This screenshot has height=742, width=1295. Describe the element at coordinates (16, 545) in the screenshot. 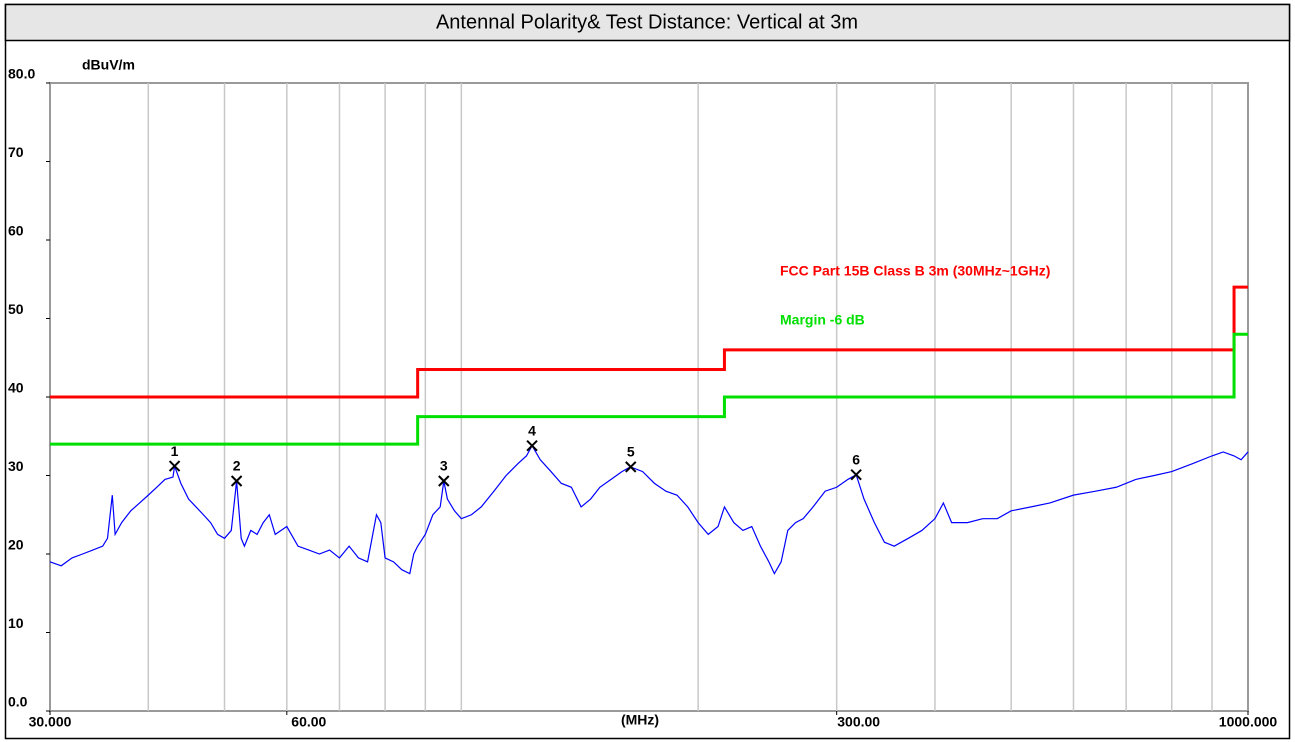

I see `y-tick-label: 20` at that location.